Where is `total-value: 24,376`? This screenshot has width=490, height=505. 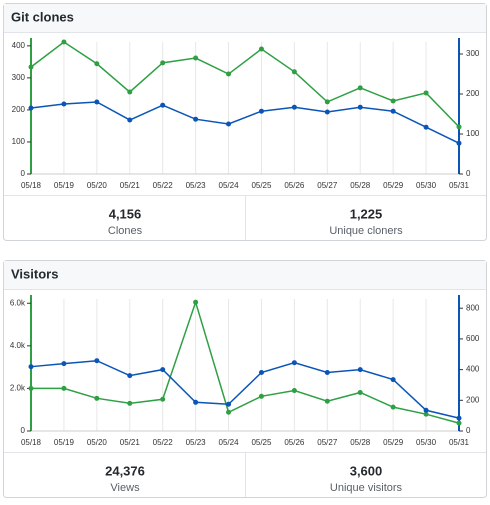 total-value: 24,376 is located at coordinates (125, 470).